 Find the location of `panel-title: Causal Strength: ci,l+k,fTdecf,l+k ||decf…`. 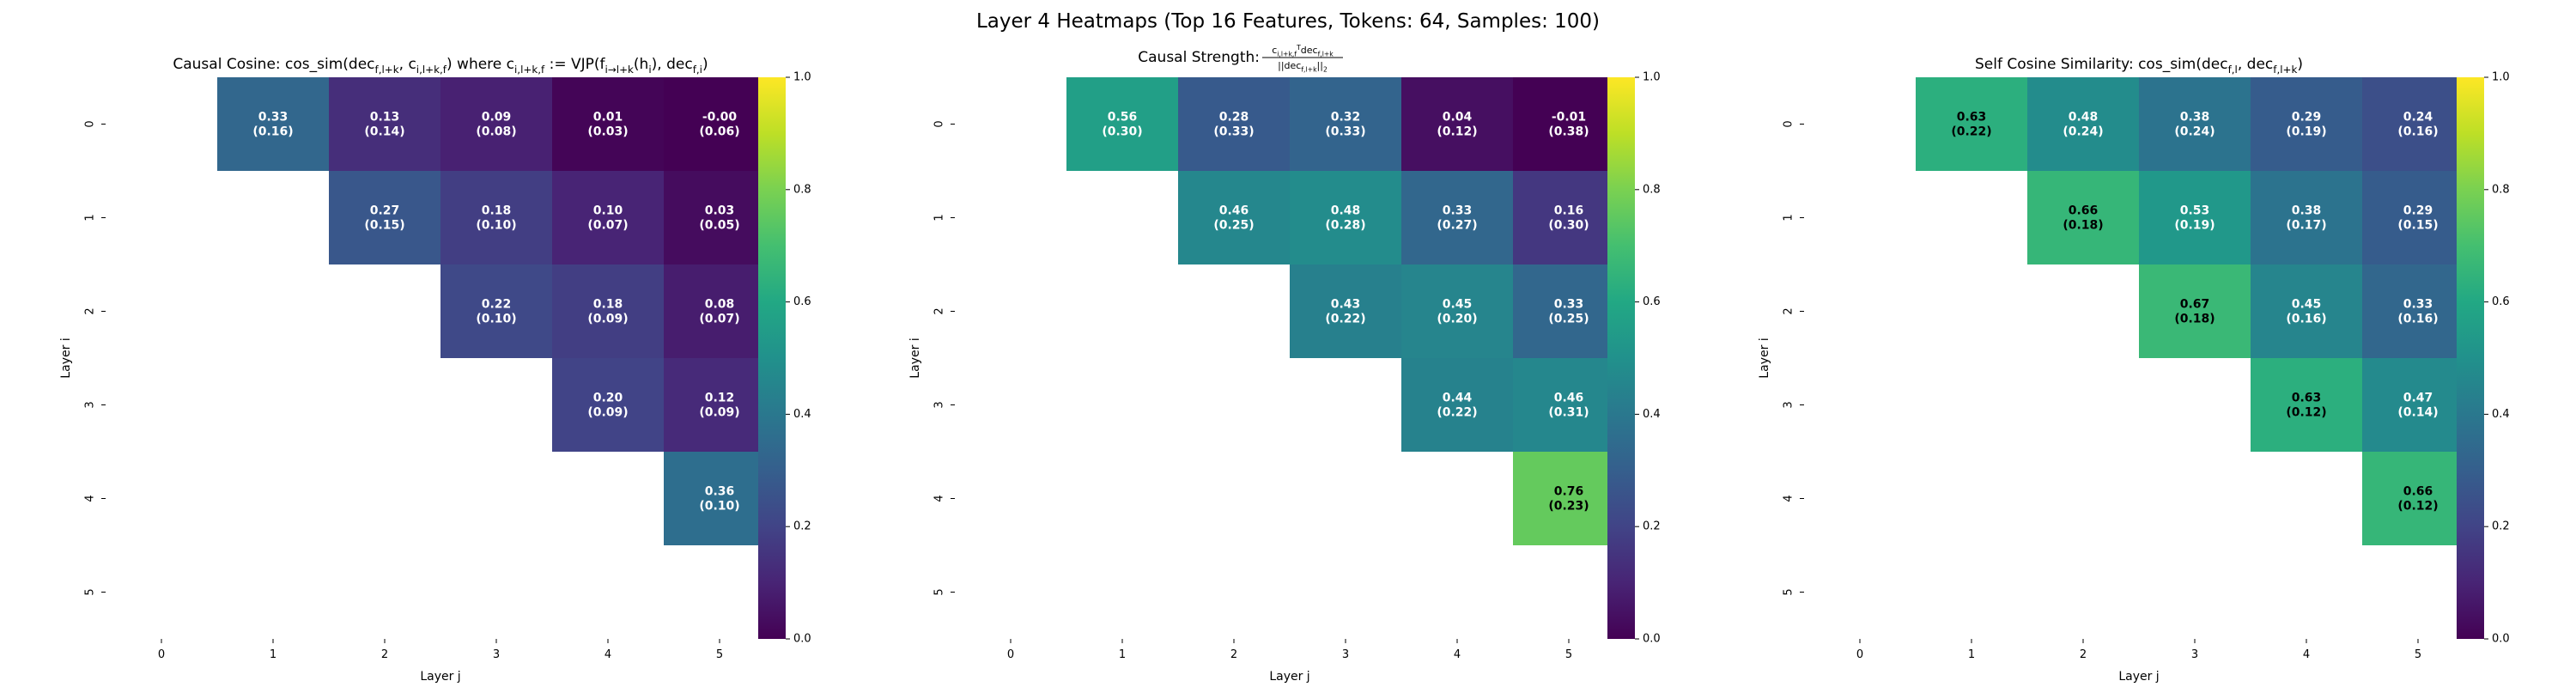

panel-title: Causal Strength: ci,l+k,fTdecf,l+k ||decf… is located at coordinates (1240, 58).